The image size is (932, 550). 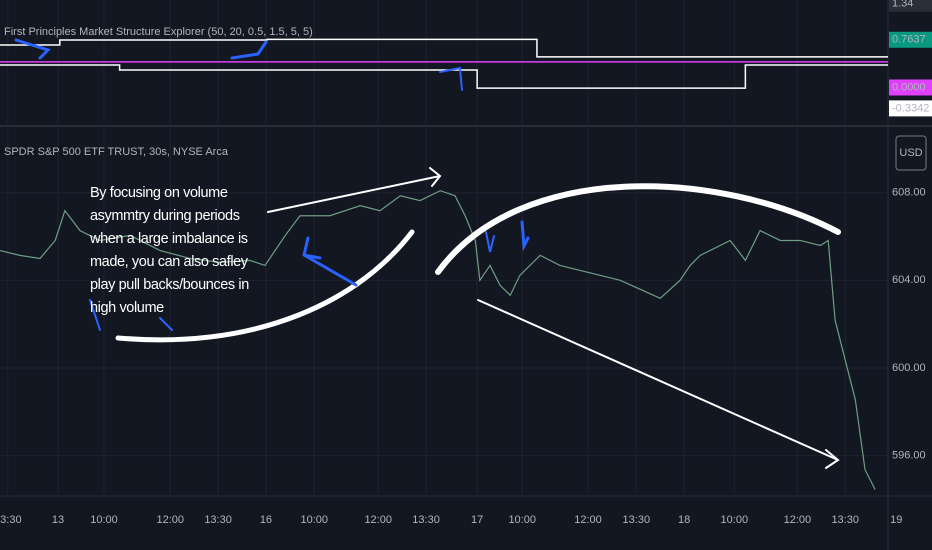 I want to click on x-tick-label: 13, so click(x=58, y=520).